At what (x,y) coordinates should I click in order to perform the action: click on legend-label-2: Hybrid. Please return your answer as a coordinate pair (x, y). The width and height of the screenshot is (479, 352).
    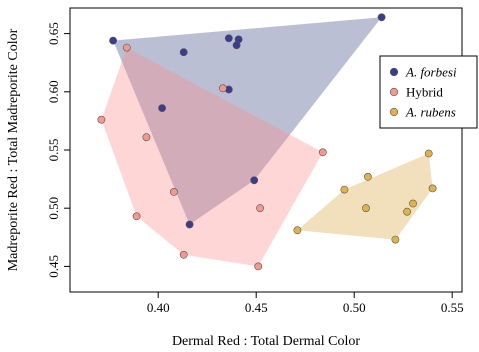
    Looking at the image, I should click on (424, 92).